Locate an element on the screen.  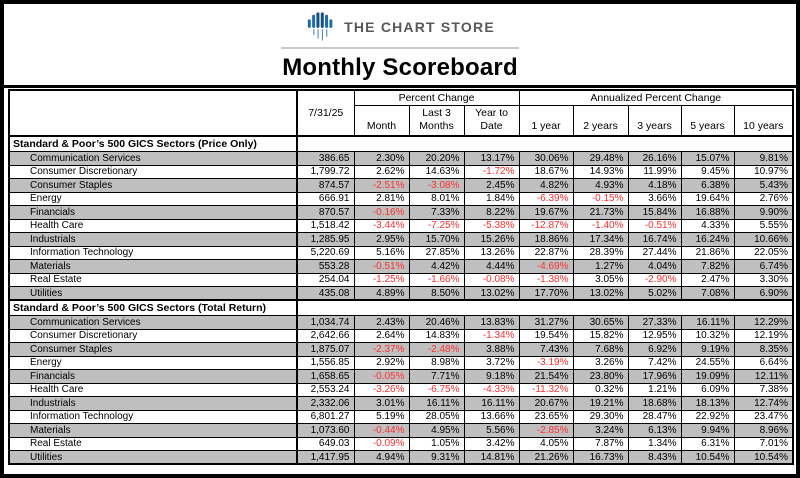
percent-value: 2.95% is located at coordinates (381, 239).